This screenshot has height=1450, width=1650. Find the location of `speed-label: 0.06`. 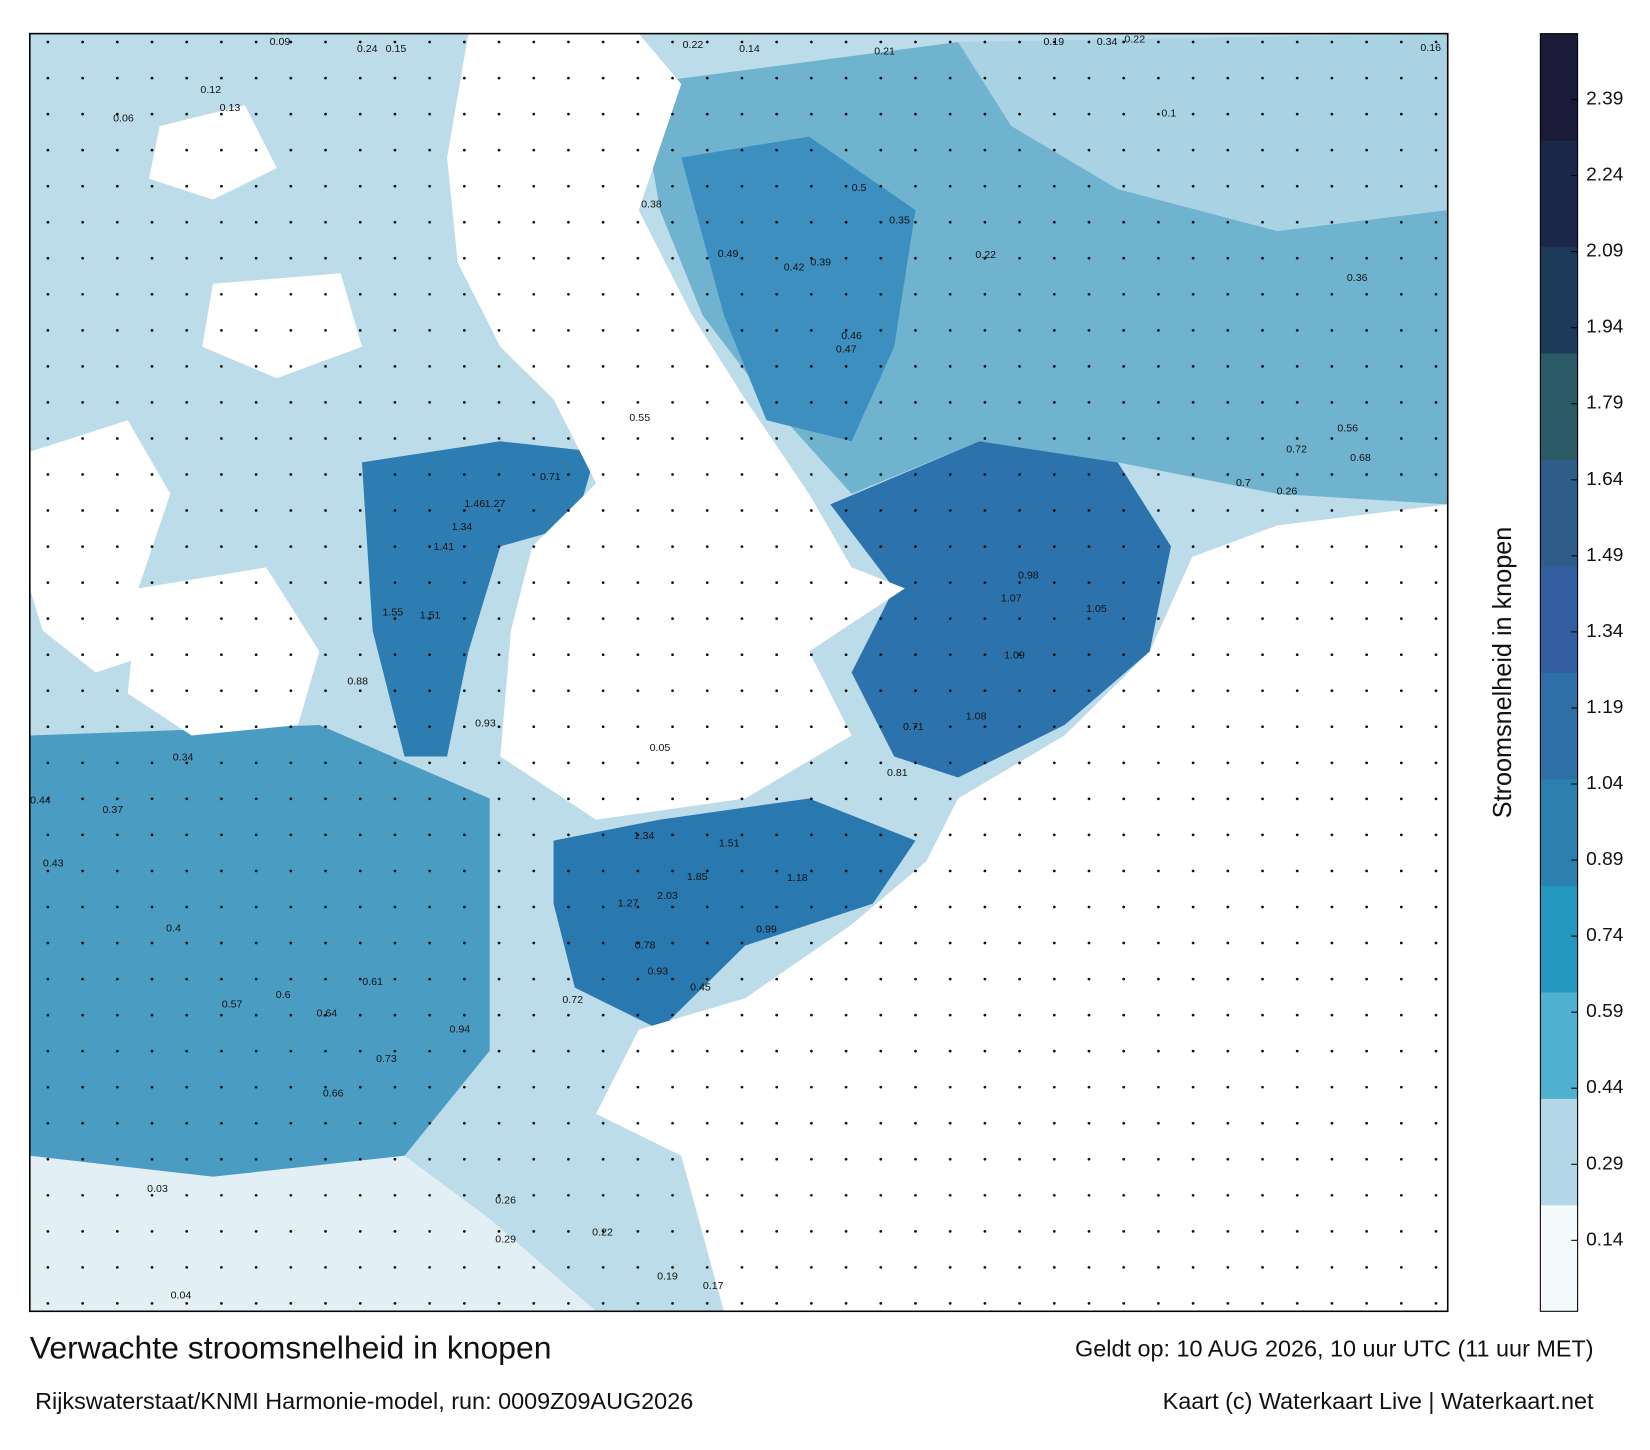

speed-label: 0.06 is located at coordinates (123, 119).